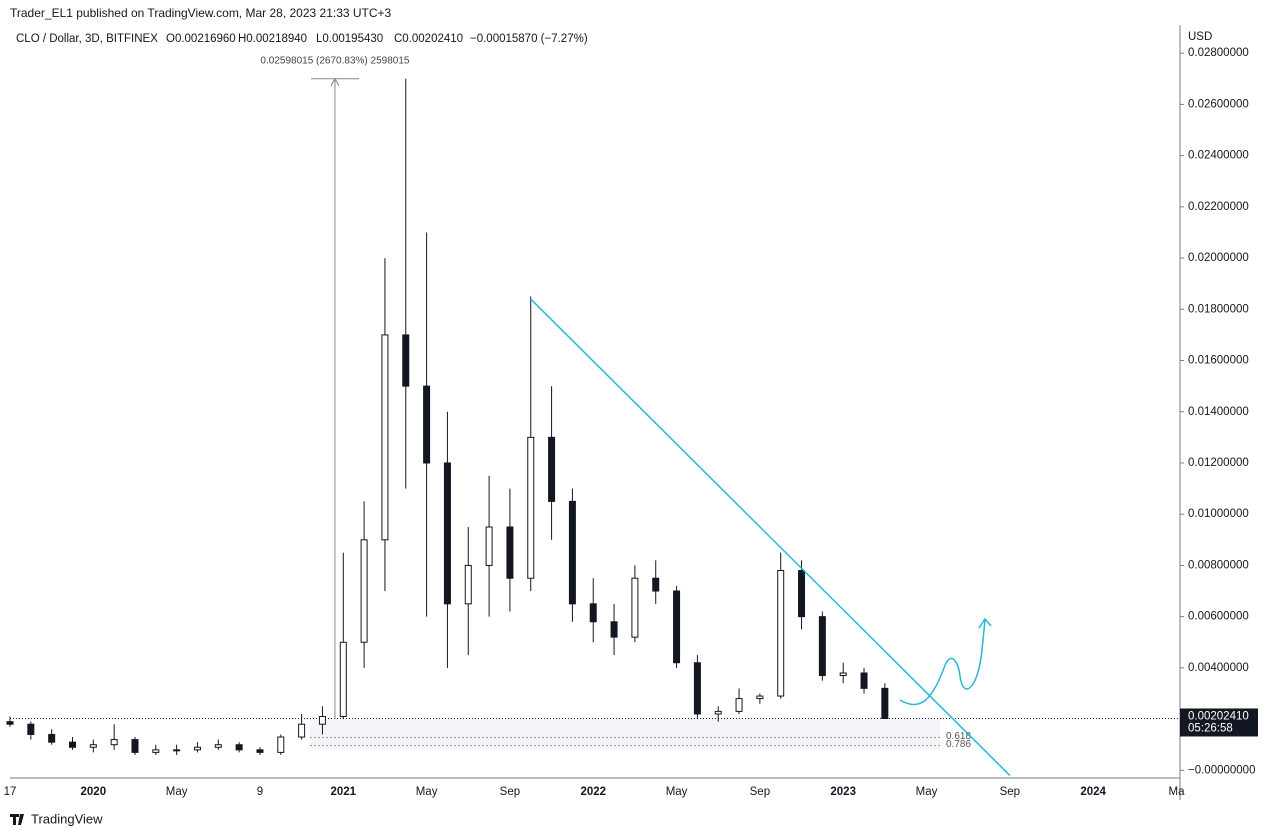 The height and width of the screenshot is (836, 1280). What do you see at coordinates (1176, 792) in the screenshot?
I see `x-tick-label: Ma` at bounding box center [1176, 792].